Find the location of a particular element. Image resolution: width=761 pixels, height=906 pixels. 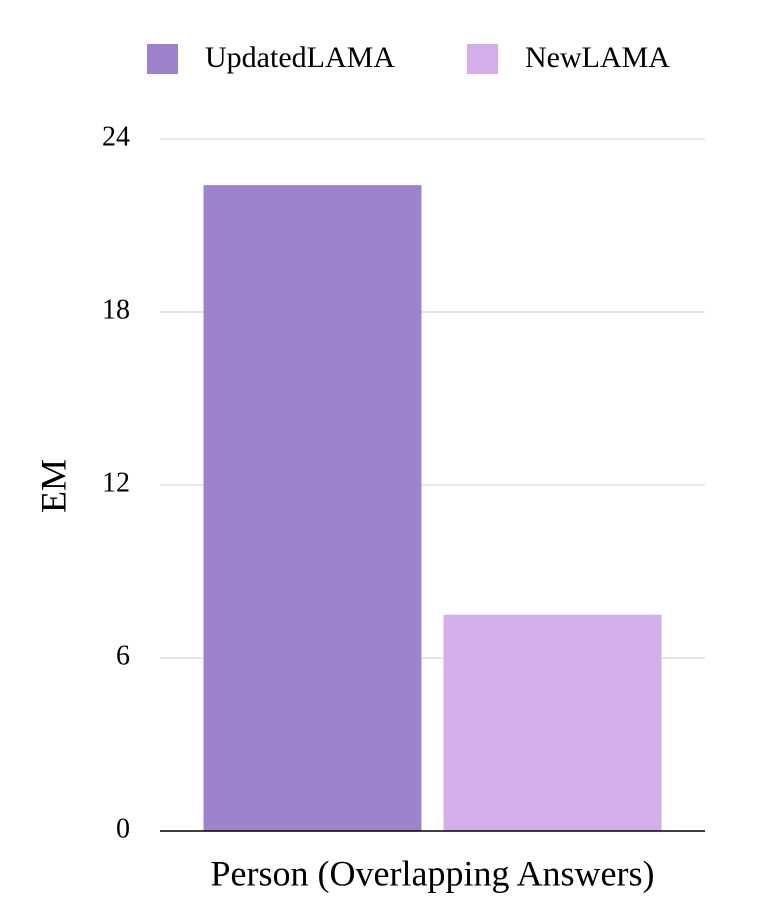

bar is located at coordinates (552, 722).